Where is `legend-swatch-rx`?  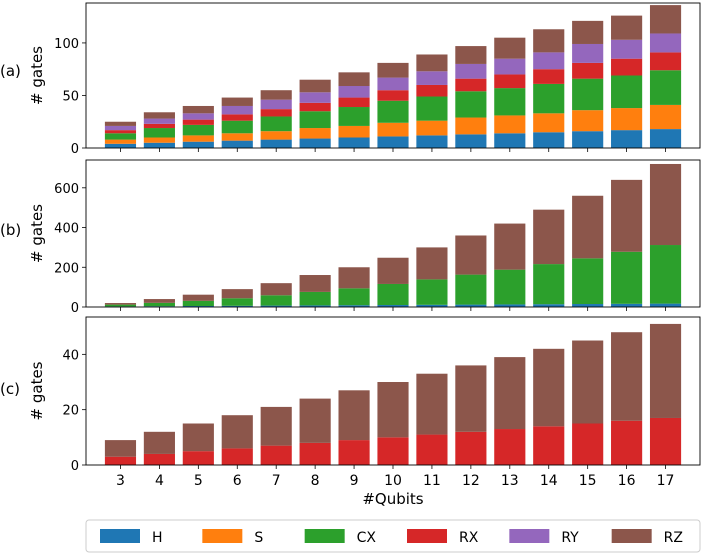
legend-swatch-rx is located at coordinates (427, 536).